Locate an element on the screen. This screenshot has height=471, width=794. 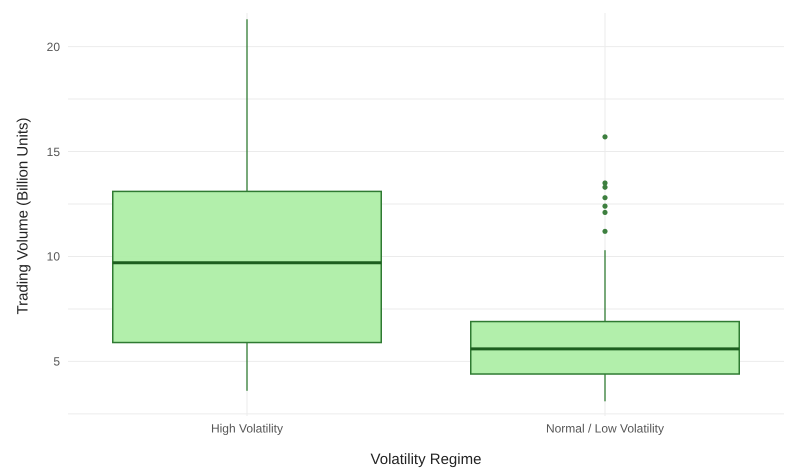
y-tick-label: 10 is located at coordinates (53, 257).